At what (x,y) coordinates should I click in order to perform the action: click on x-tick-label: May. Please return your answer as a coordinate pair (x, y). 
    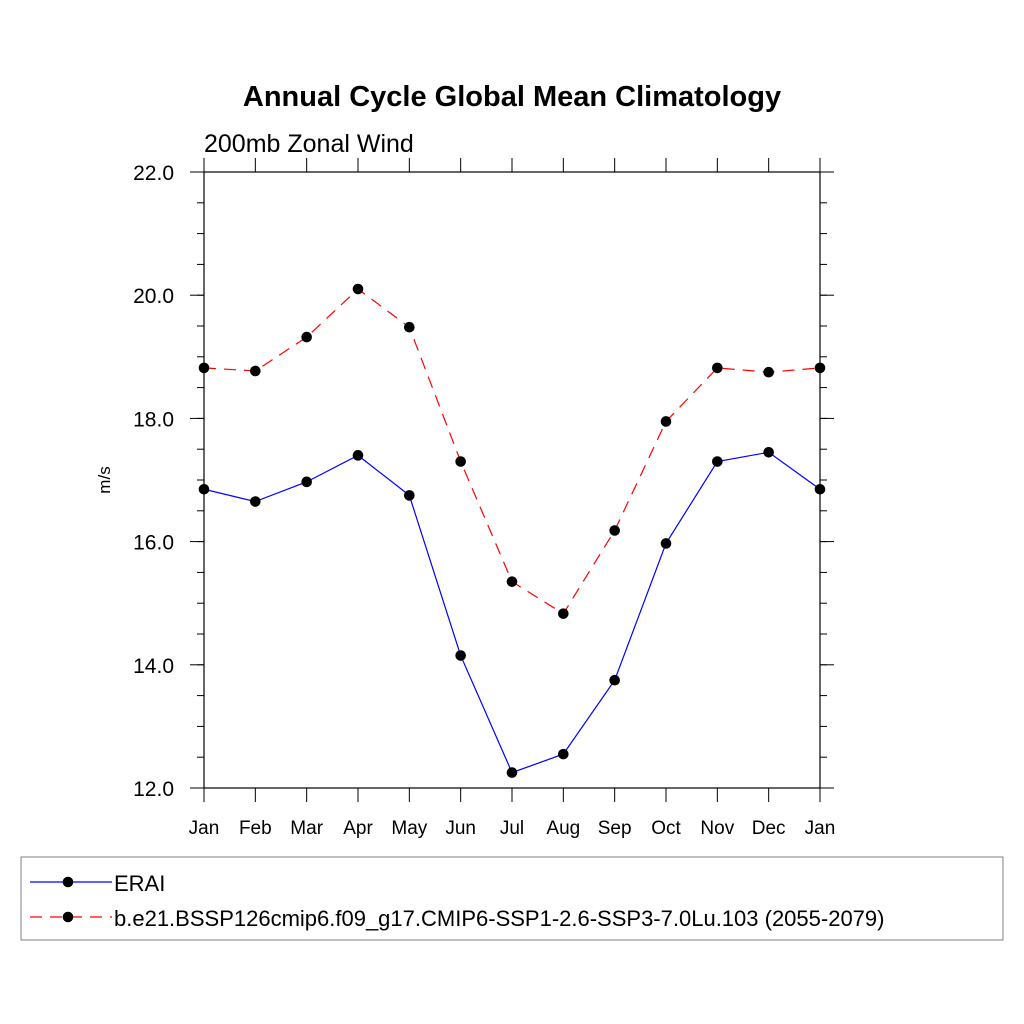
    Looking at the image, I should click on (409, 828).